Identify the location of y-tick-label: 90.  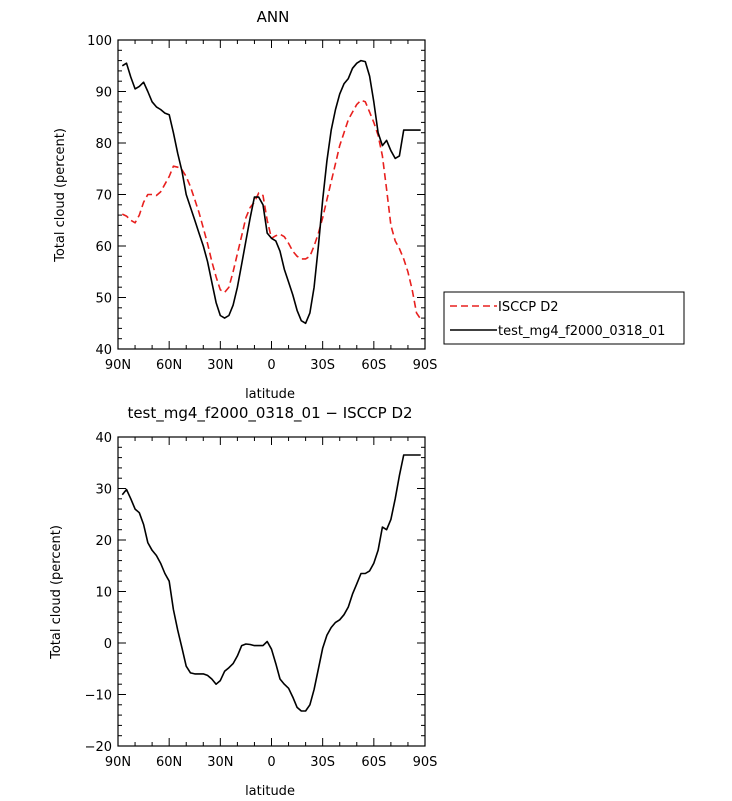
(103, 93).